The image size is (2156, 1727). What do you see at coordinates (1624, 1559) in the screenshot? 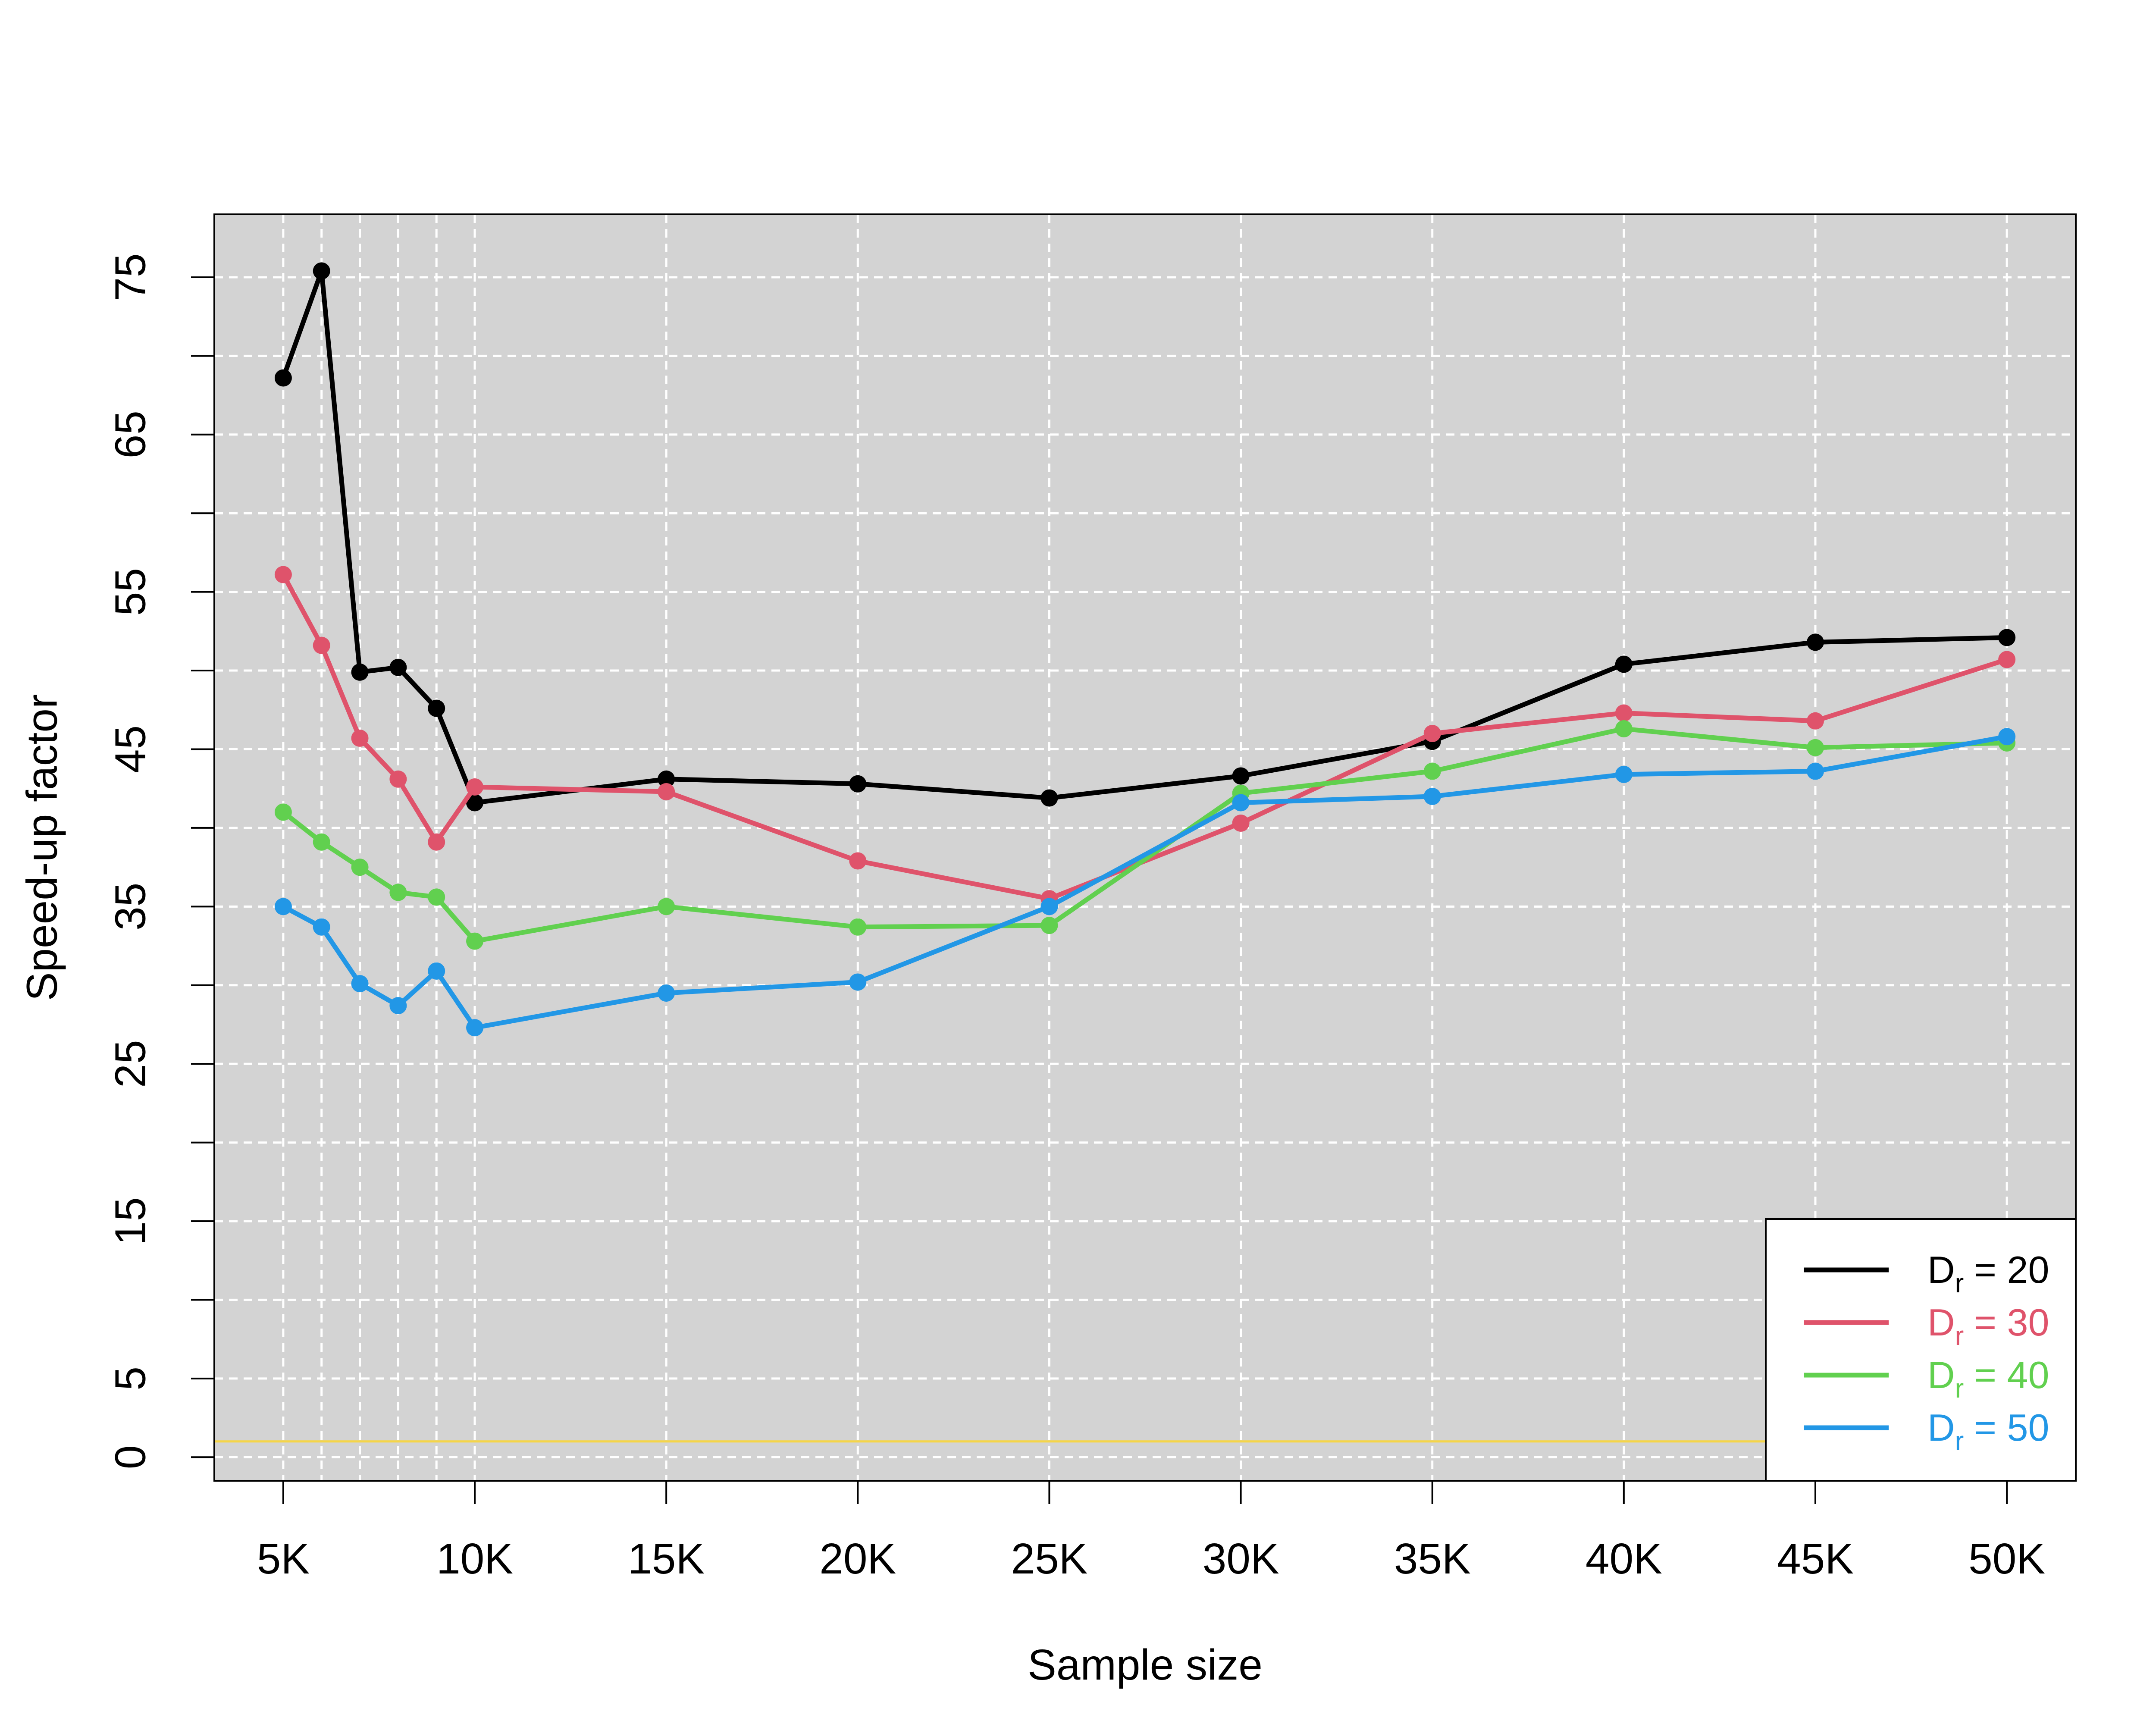
I see `x-tick-label: 40K` at bounding box center [1624, 1559].